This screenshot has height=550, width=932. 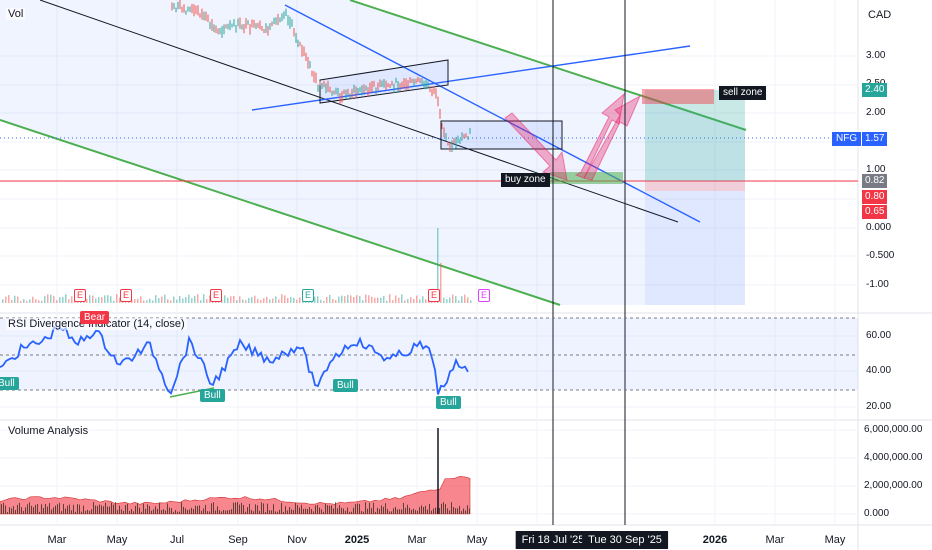 I want to click on time-tick-year: 2025, so click(x=357, y=540).